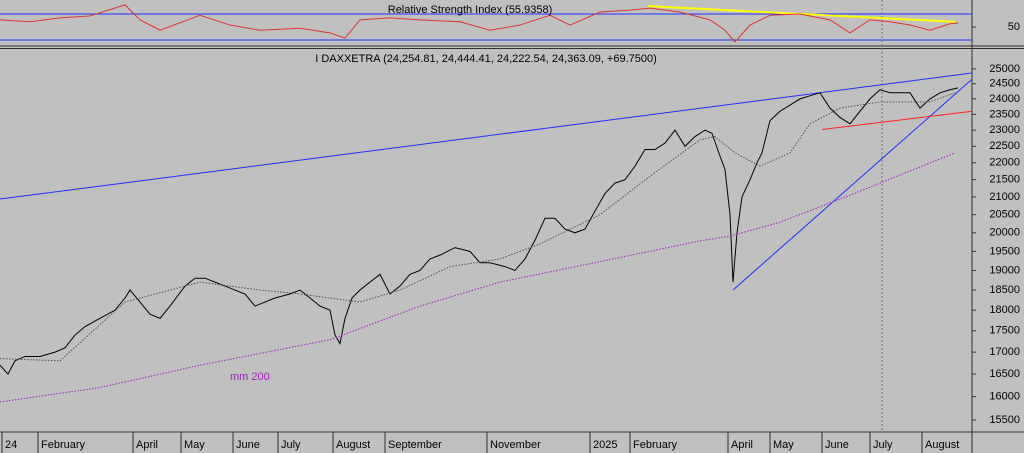  Describe the element at coordinates (250, 377) in the screenshot. I see `series-label: mm 200` at that location.